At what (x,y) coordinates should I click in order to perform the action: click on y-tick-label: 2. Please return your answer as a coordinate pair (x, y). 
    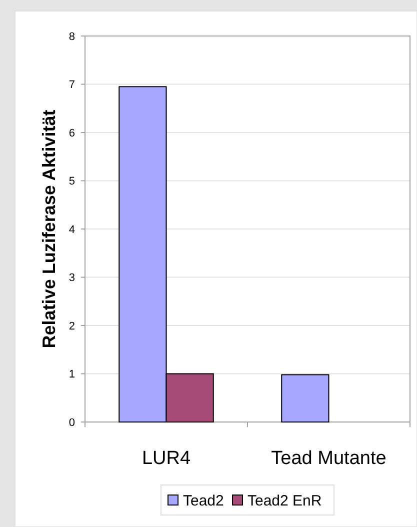
    Looking at the image, I should click on (71, 326).